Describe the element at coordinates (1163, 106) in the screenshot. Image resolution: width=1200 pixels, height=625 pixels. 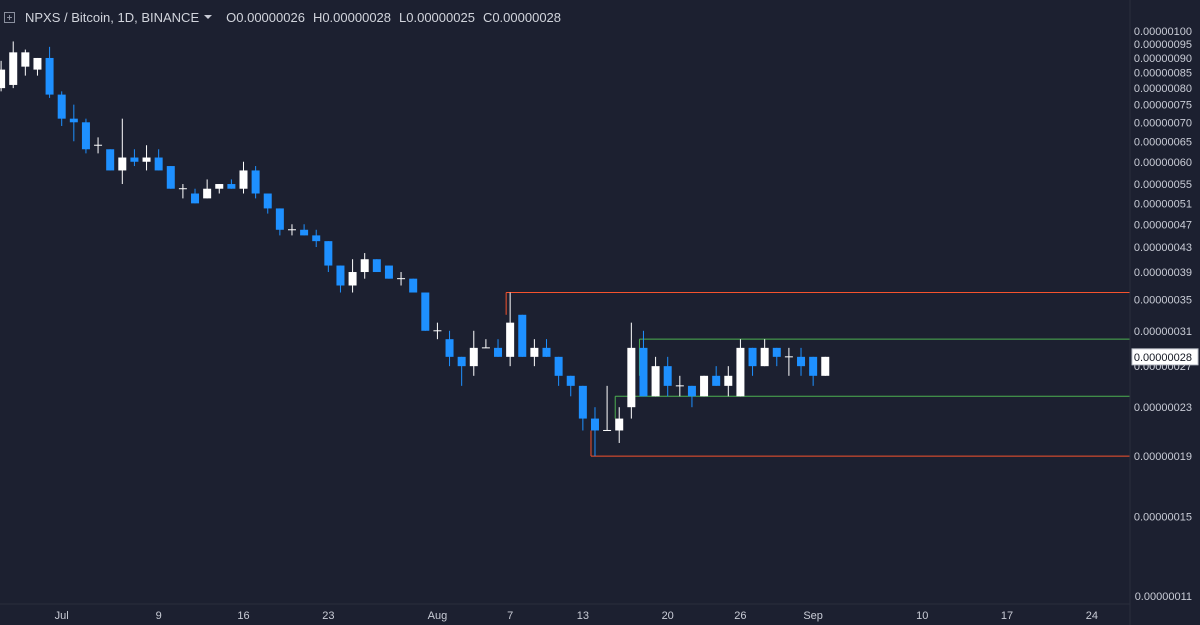
I see `price-tick-label: 0.00000075` at that location.